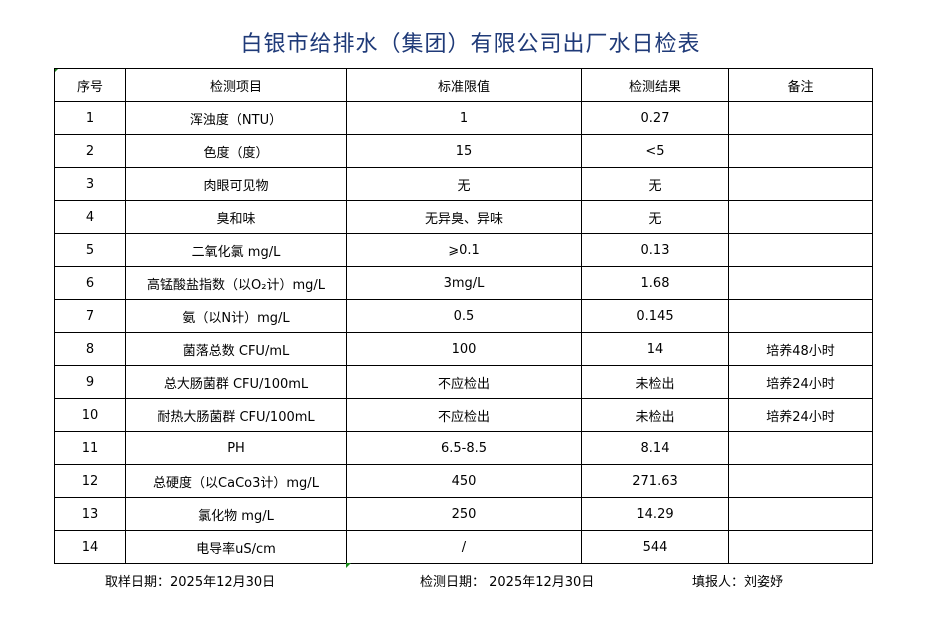  Describe the element at coordinates (90, 283) in the screenshot. I see `row-number: 6` at that location.